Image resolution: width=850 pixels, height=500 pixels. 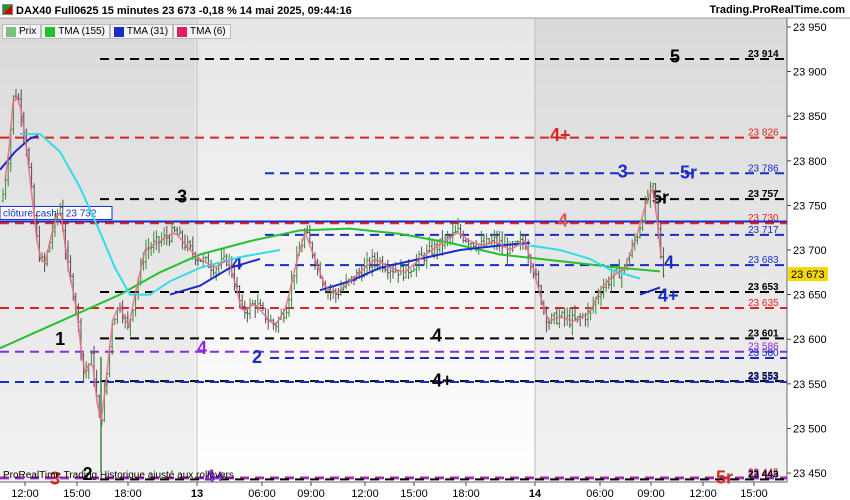 I want to click on y-tick-label: 23 750, so click(x=810, y=206).